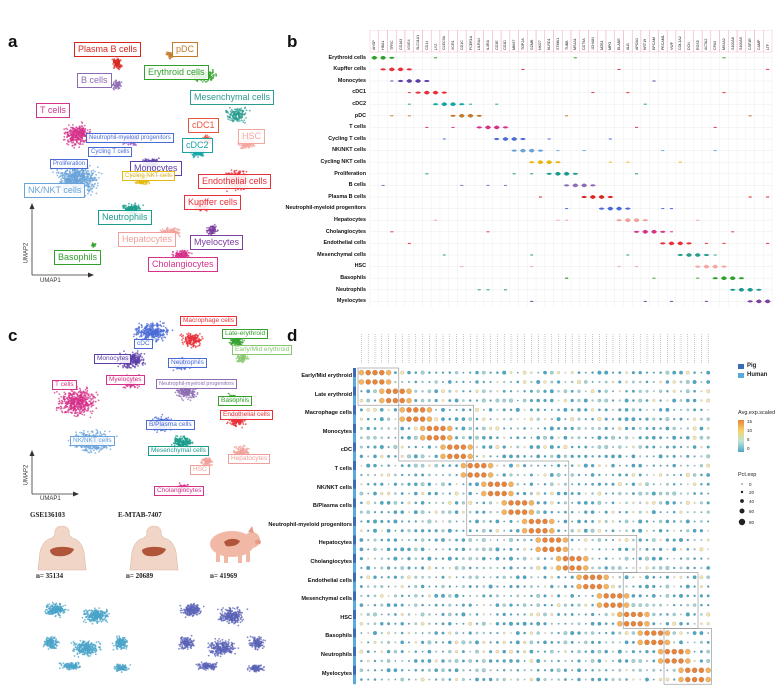  What do you see at coordinates (245, 334) in the screenshot?
I see `label-c-late-erythroid: Late-erythroid` at bounding box center [245, 334].